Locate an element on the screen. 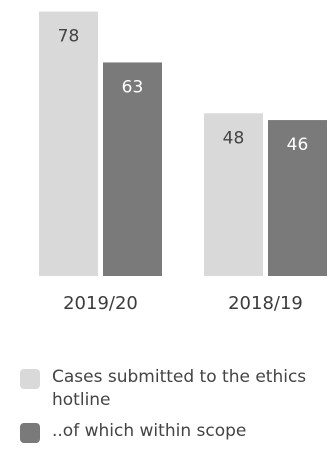 The width and height of the screenshot is (328, 450). bar-2019-20-submitted is located at coordinates (68, 144).